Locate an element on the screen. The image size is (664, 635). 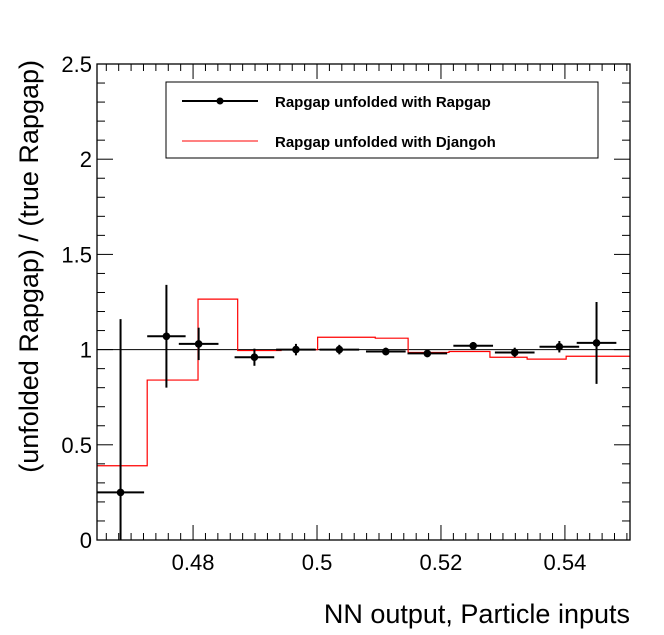
y-tick-label: 2 is located at coordinates (86, 159).